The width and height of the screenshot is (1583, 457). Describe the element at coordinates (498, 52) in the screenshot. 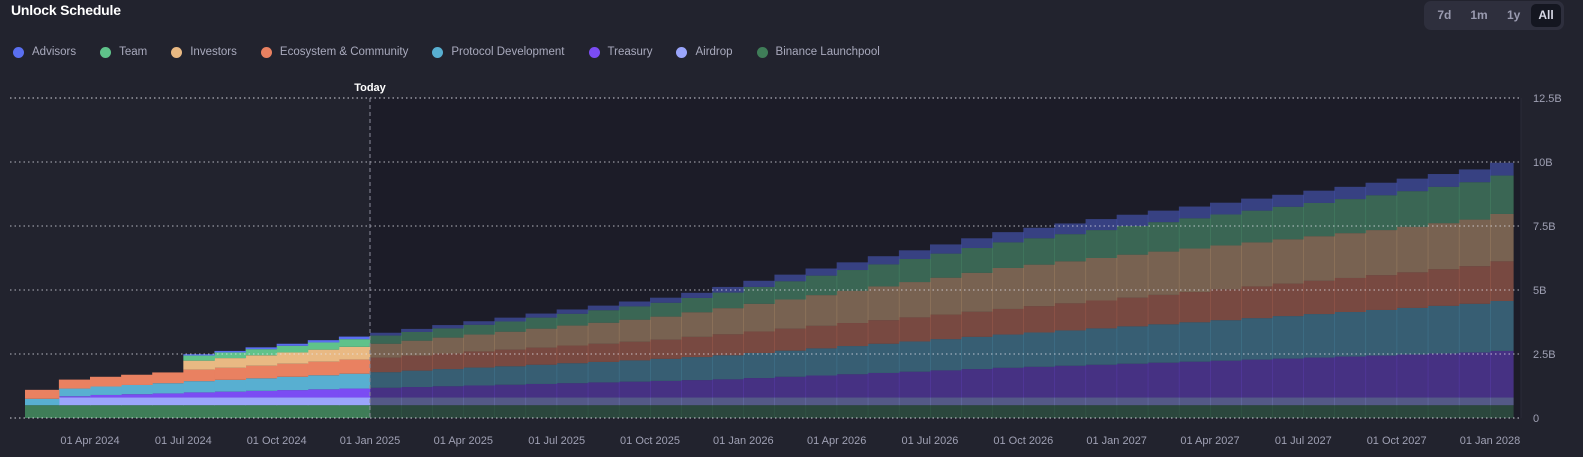

I see `legend-item-protocol-development: Protocol Development` at that location.